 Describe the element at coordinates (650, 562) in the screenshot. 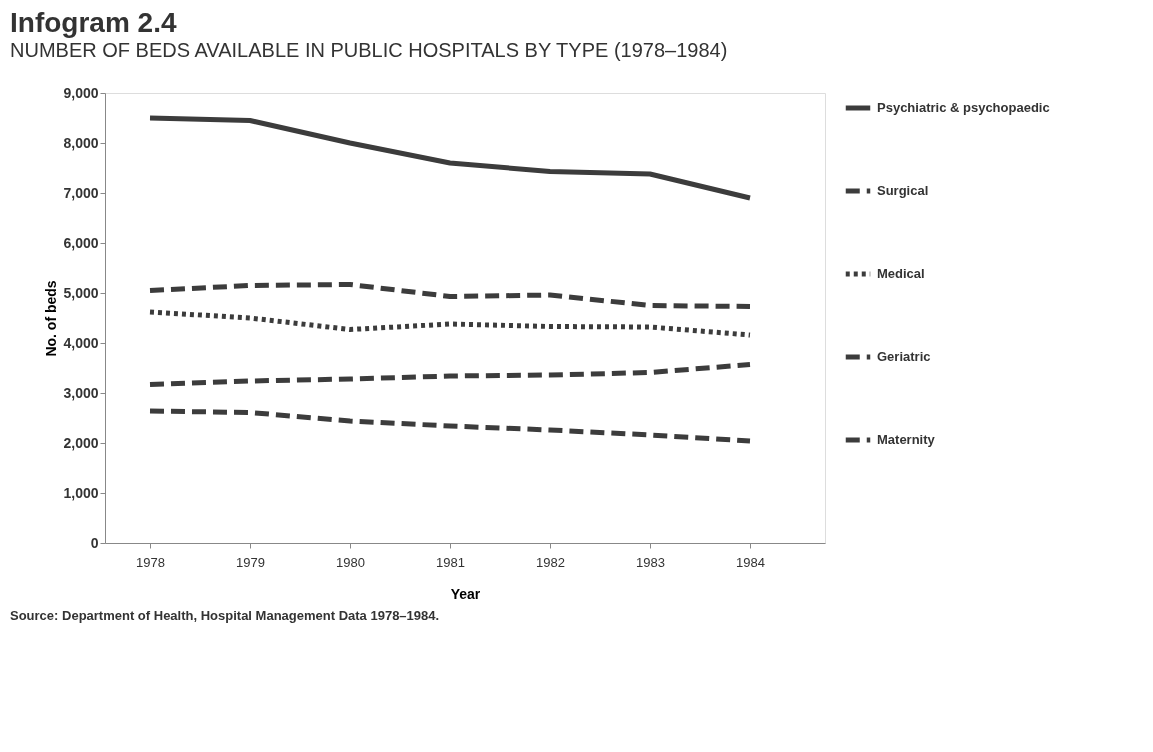

I see `x-tick-label: 1983` at that location.